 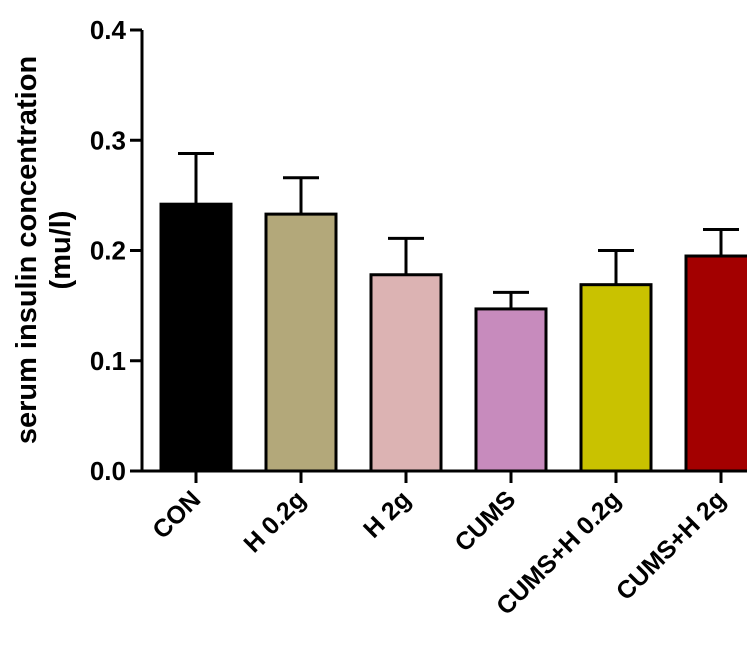 What do you see at coordinates (27, 250) in the screenshot?
I see `y-axis-label-text: serum insulin concentration` at bounding box center [27, 250].